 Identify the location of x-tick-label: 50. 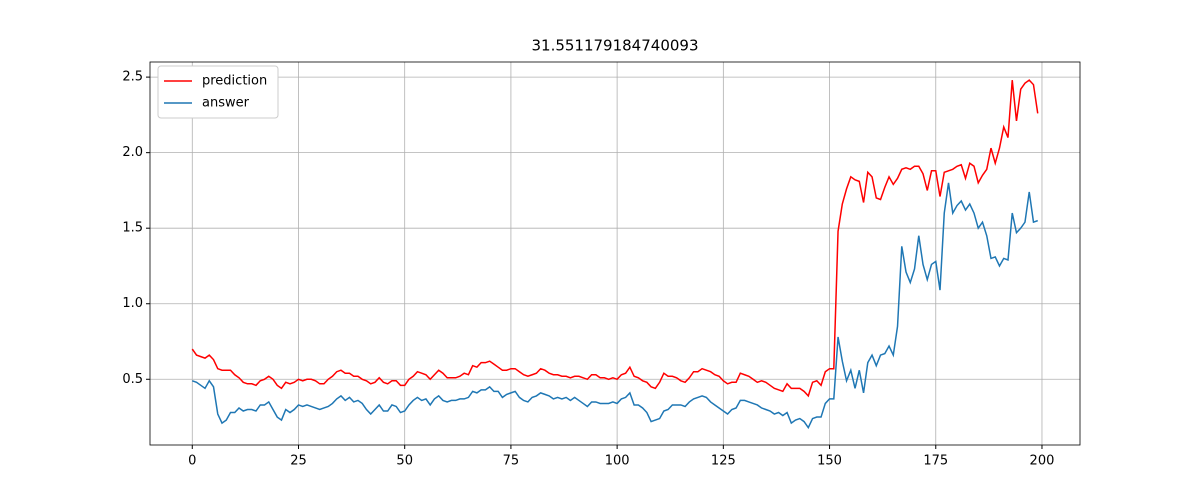
(404, 461).